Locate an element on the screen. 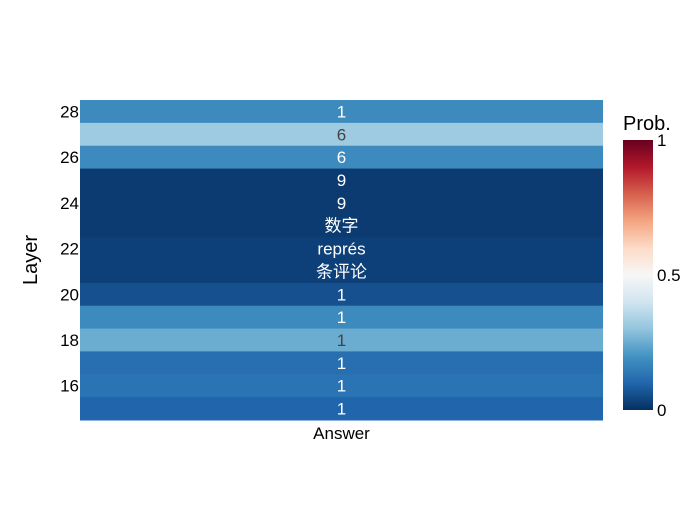 The height and width of the screenshot is (505, 700). y-axis-ticks: 16 18 20 22 24 26 28 is located at coordinates (69, 248).